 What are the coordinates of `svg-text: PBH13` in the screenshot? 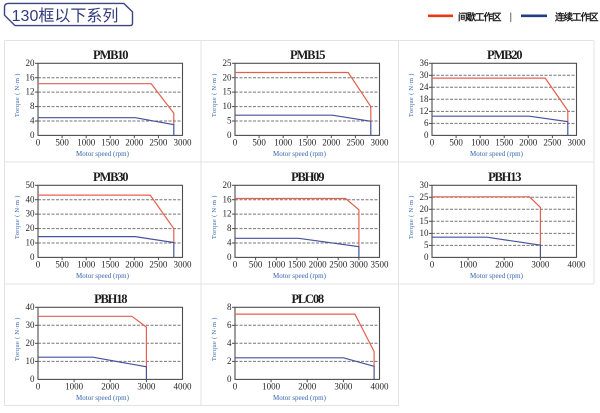 It's located at (504, 177).